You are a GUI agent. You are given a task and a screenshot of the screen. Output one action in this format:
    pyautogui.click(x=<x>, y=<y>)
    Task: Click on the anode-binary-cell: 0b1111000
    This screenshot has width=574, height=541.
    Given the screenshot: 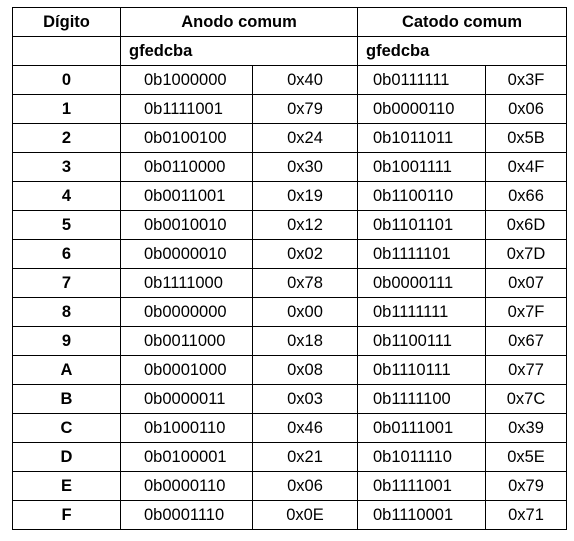 What is the action you would take?
    pyautogui.click(x=186, y=283)
    